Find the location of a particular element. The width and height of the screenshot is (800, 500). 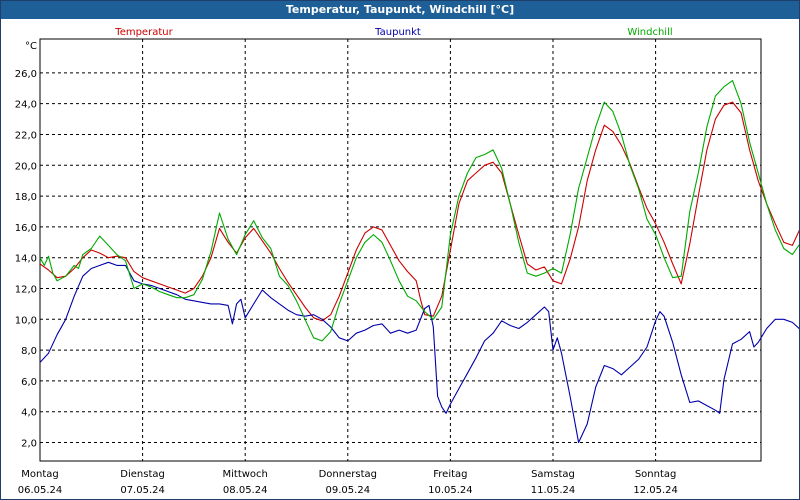

x-date-label: 11.05.24 is located at coordinates (553, 490).